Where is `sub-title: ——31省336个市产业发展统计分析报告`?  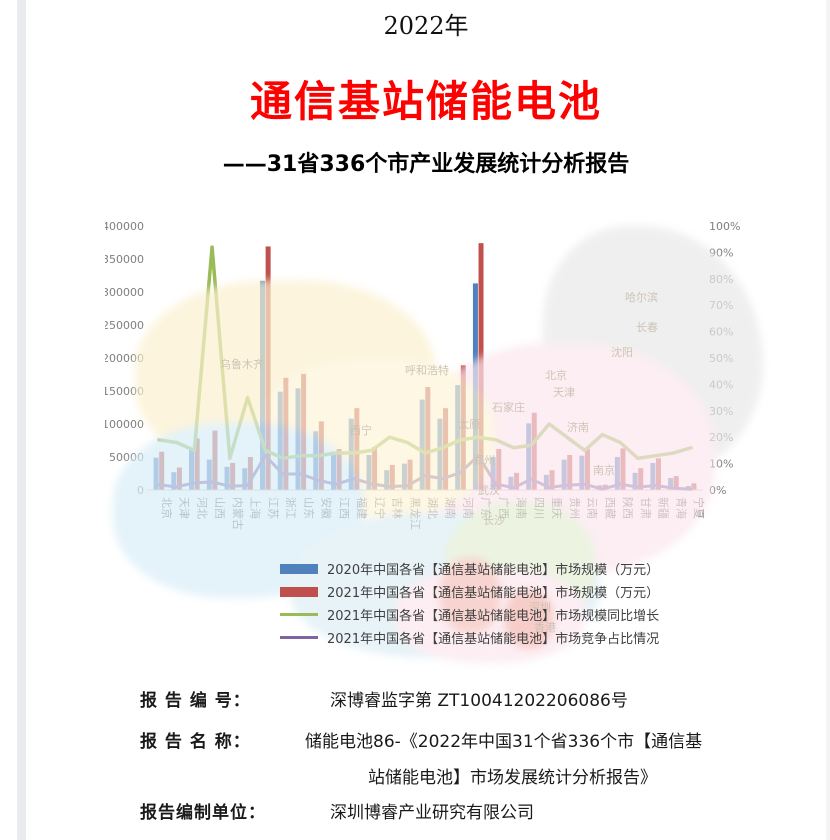 sub-title: ——31省336个市产业发展统计分析报告 is located at coordinates (426, 164).